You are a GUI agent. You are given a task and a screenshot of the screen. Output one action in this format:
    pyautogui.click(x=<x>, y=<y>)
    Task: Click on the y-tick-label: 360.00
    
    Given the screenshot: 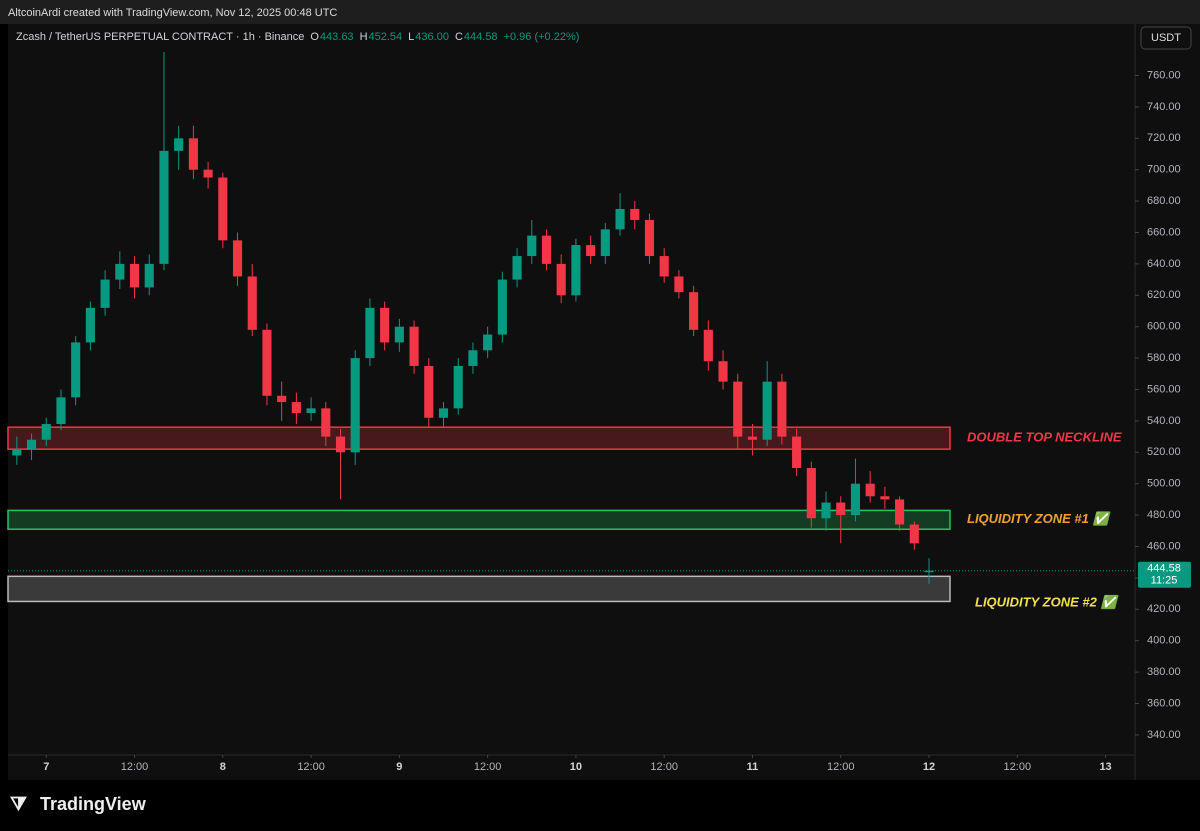 What is the action you would take?
    pyautogui.click(x=1164, y=703)
    